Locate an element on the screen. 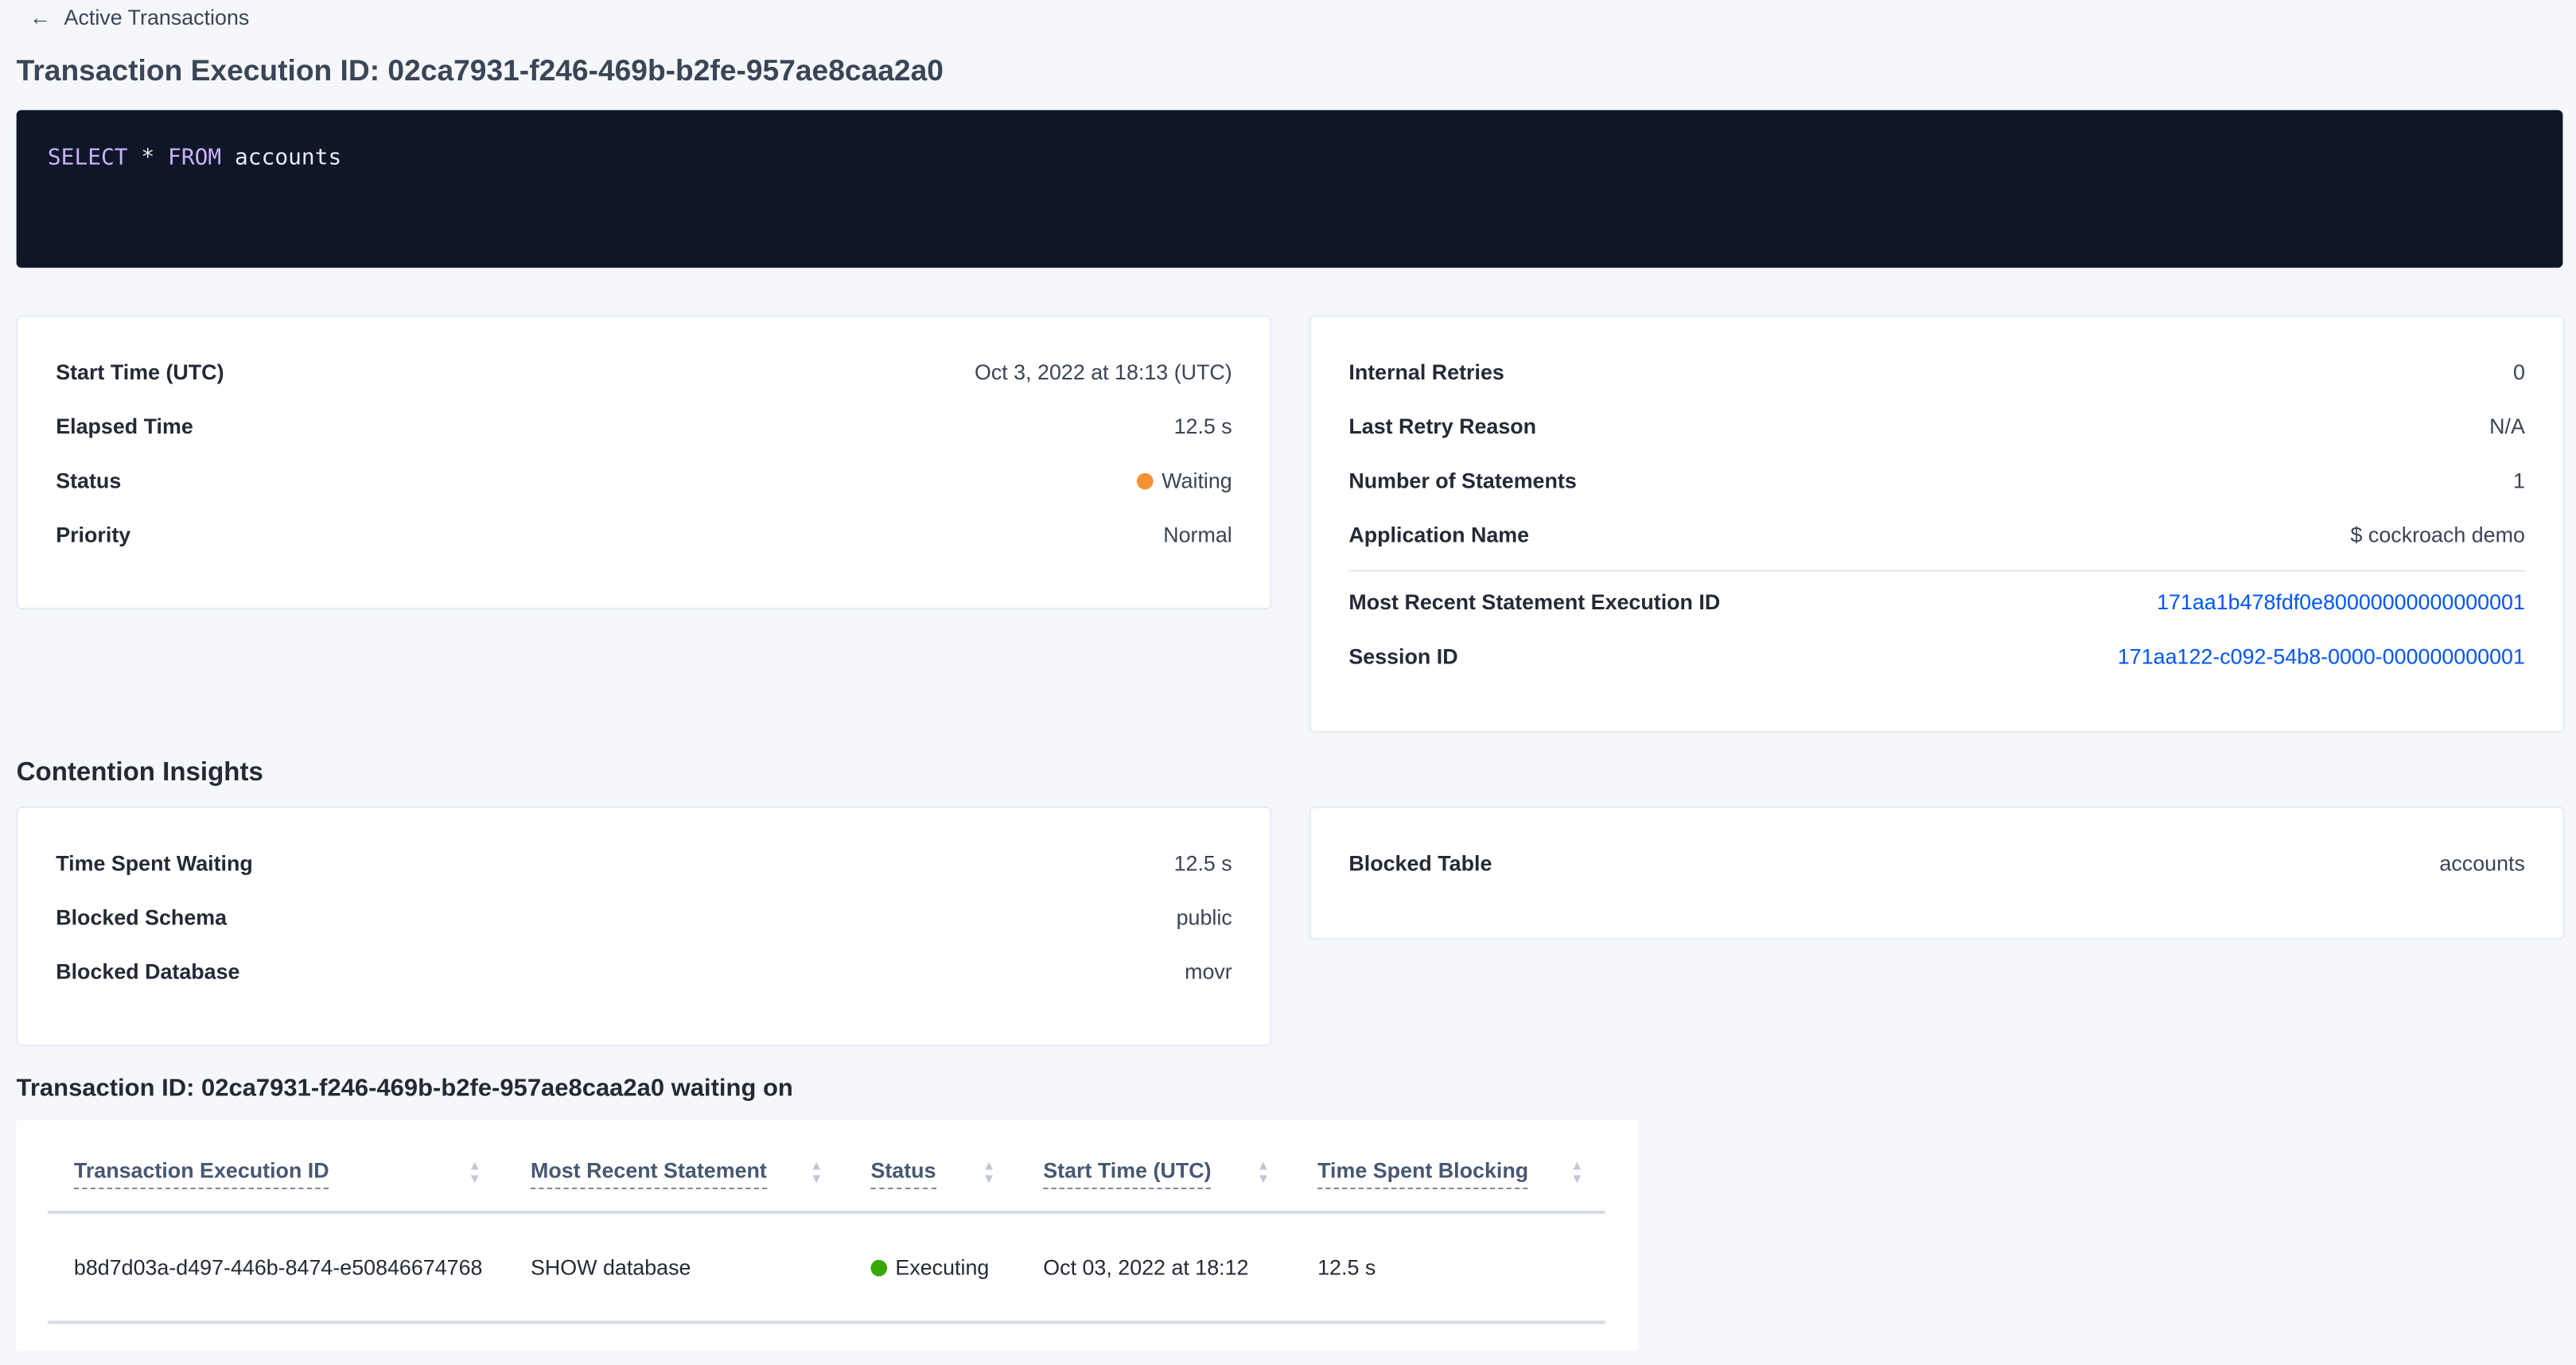 The image size is (2576, 1365). column-header-most-recent-statement: Most Recent Statement is located at coordinates (649, 1174).